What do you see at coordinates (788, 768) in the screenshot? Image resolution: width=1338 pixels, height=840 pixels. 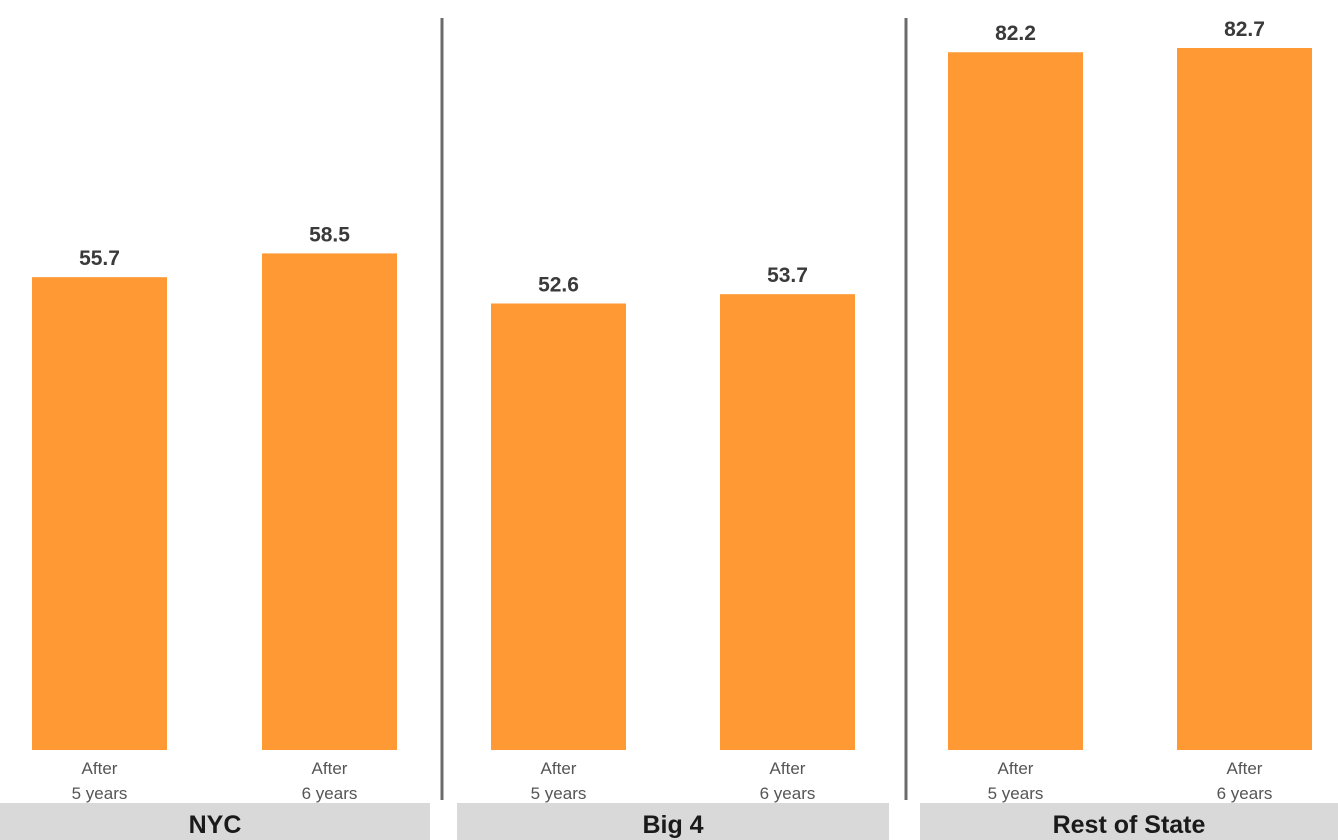 I see `tick-label-2-2-line-1: After` at bounding box center [788, 768].